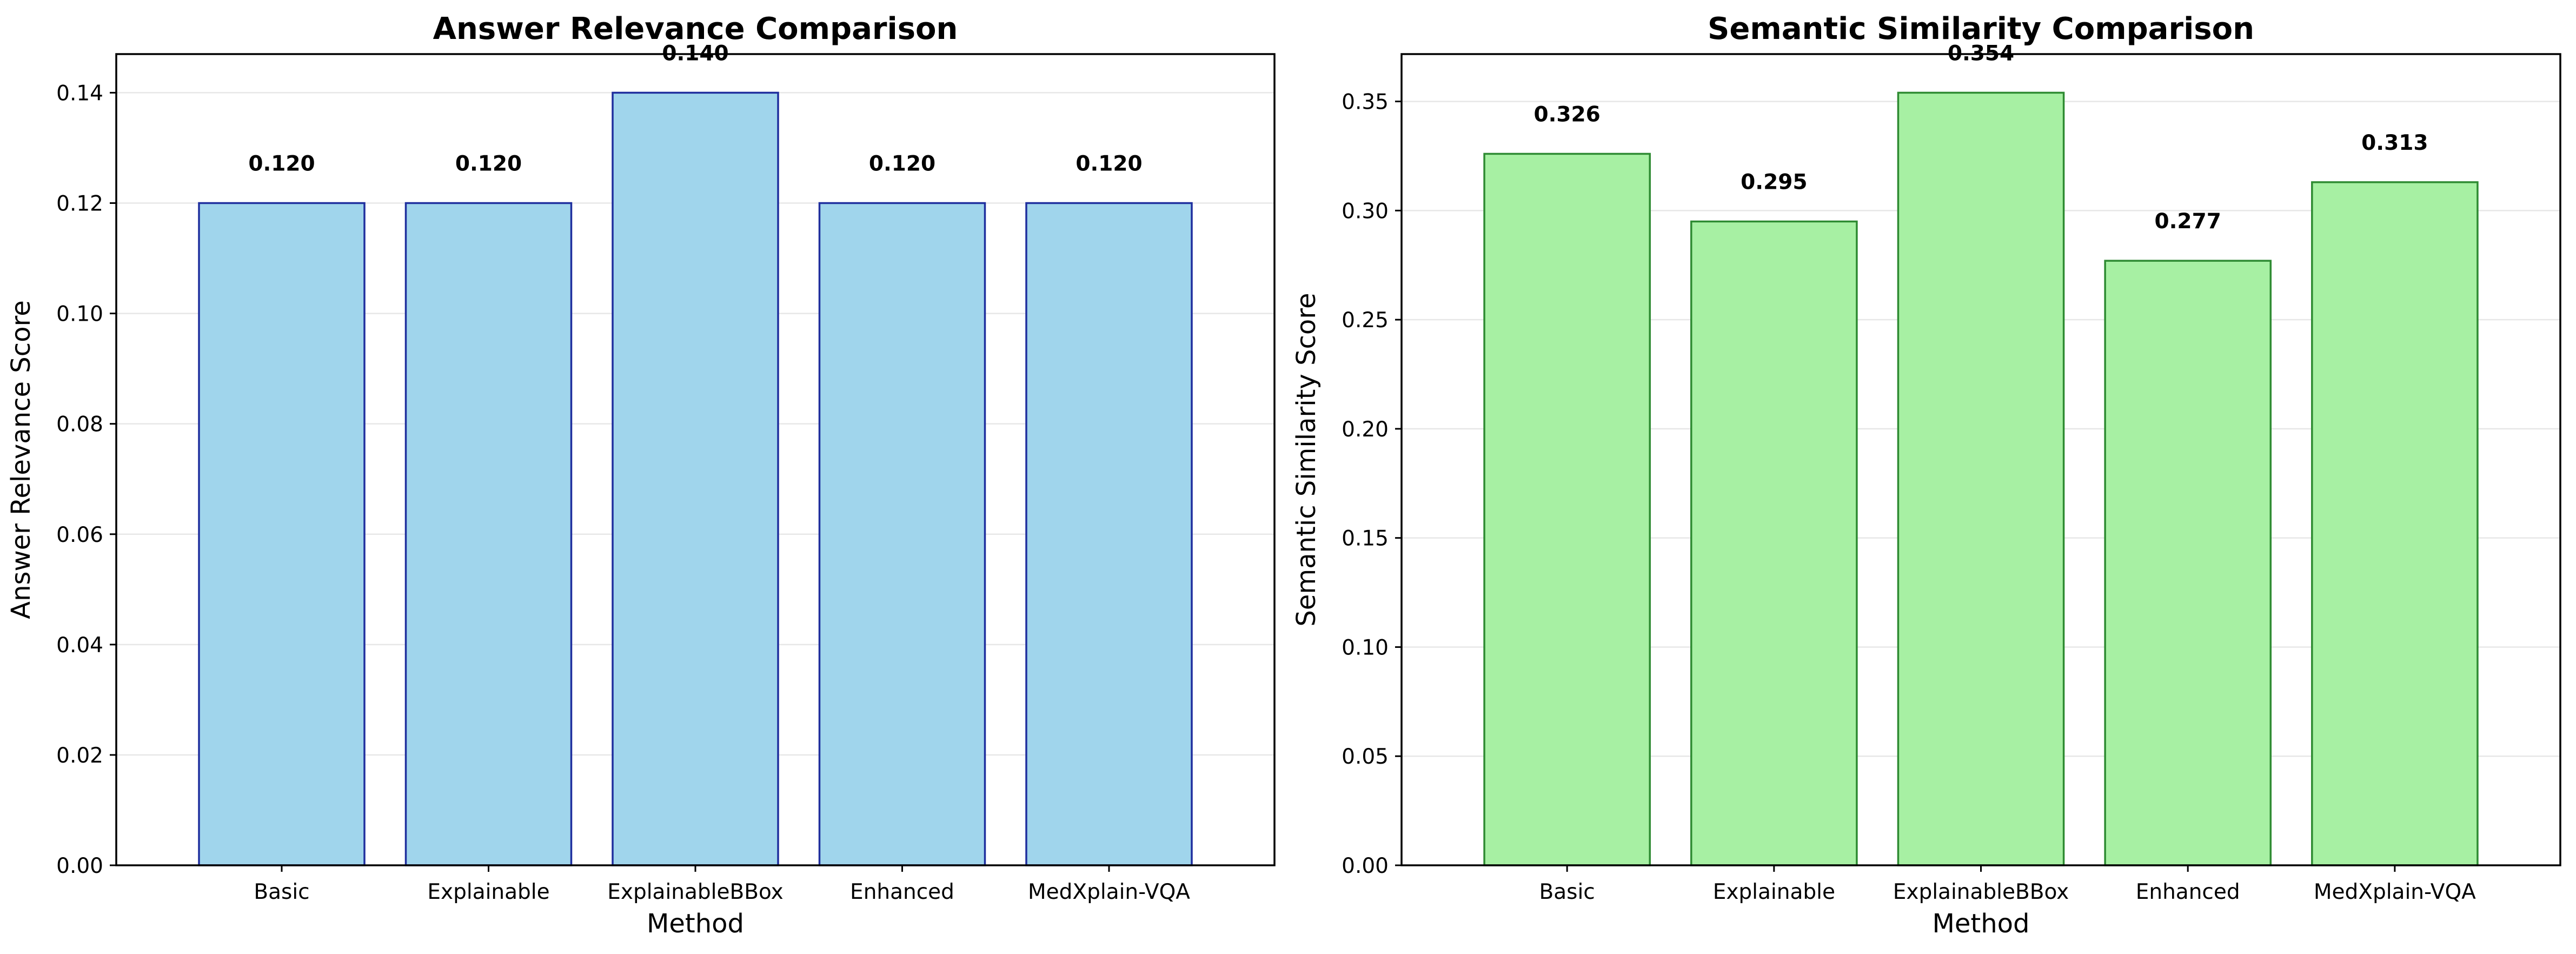 The image size is (2576, 954). What do you see at coordinates (695, 29) in the screenshot?
I see `chart-title: Answer Relevance Comparison` at bounding box center [695, 29].